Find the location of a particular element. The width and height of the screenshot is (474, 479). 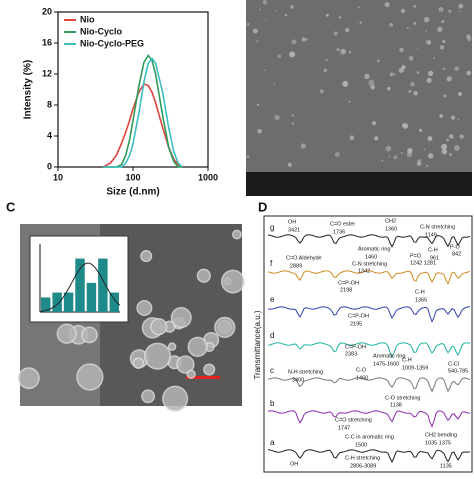

peak-annotation: 2198 is located at coordinates (346, 290).